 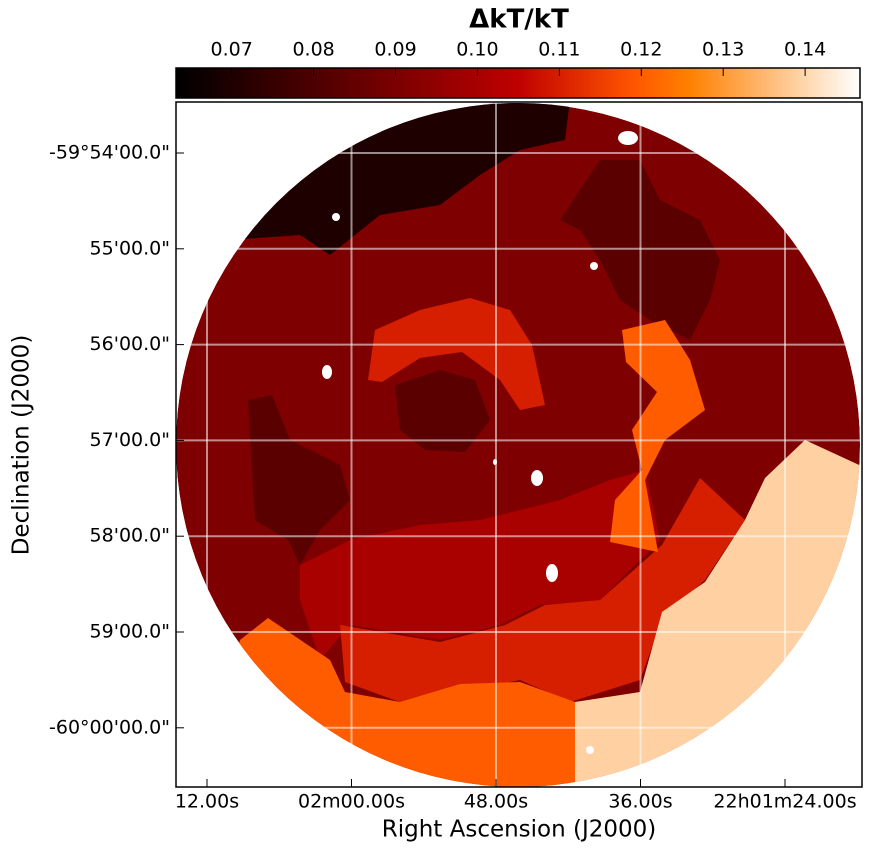 What do you see at coordinates (519, 830) in the screenshot?
I see `x-axis-label: Right Ascension (J2000)` at bounding box center [519, 830].